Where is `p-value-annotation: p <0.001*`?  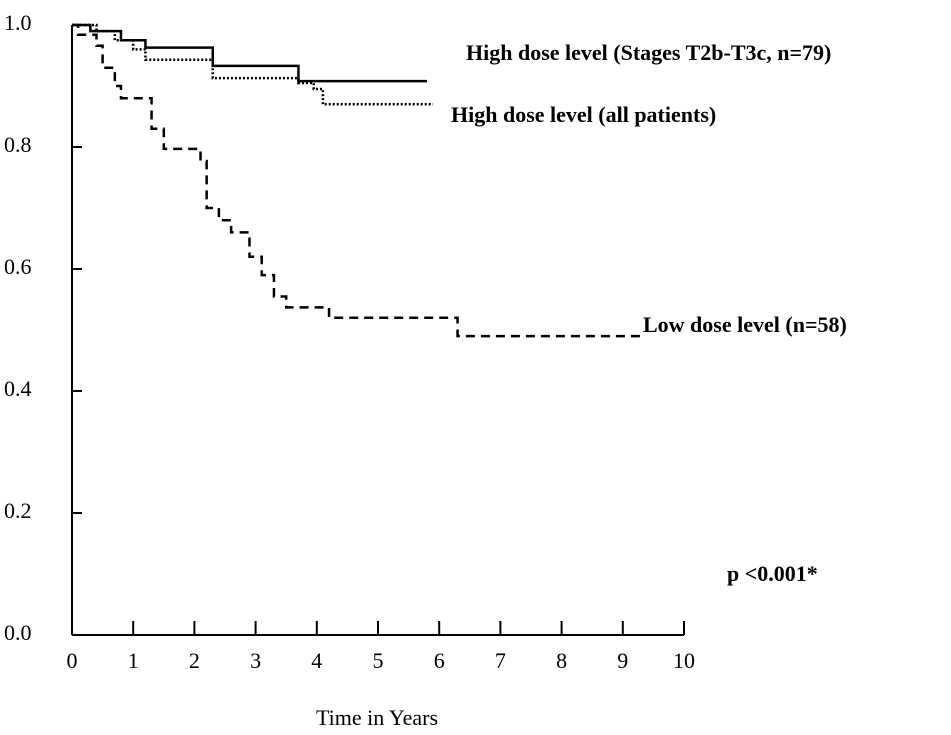 p-value-annotation: p <0.001* is located at coordinates (772, 573).